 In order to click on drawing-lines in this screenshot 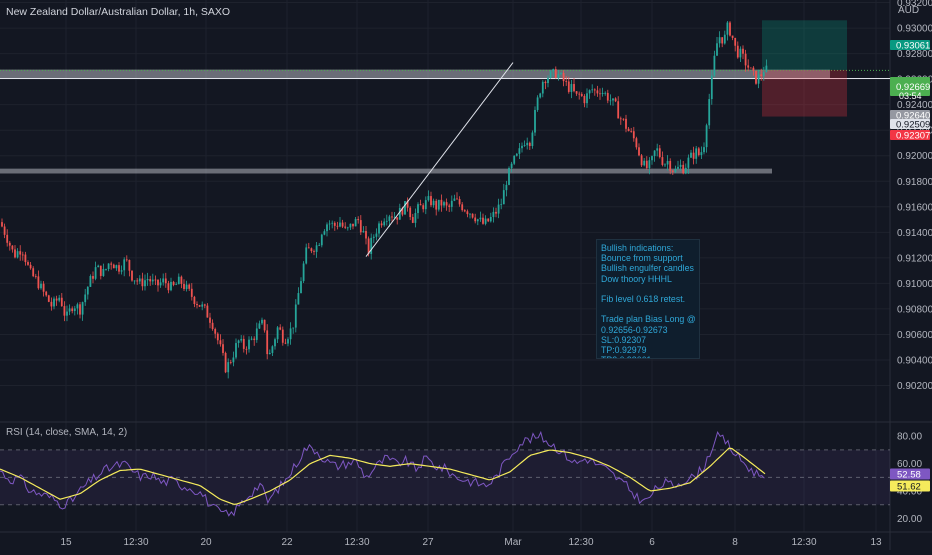, I will do `click(439, 159)`.